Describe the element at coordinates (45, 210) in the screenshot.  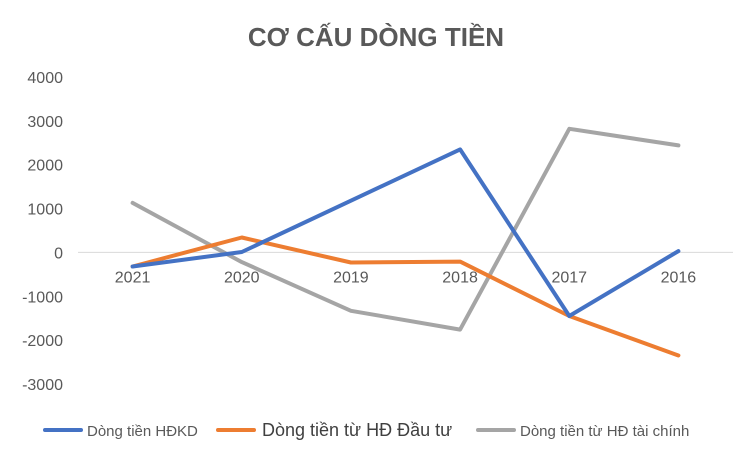
I see `y-tick-label: 1000` at that location.